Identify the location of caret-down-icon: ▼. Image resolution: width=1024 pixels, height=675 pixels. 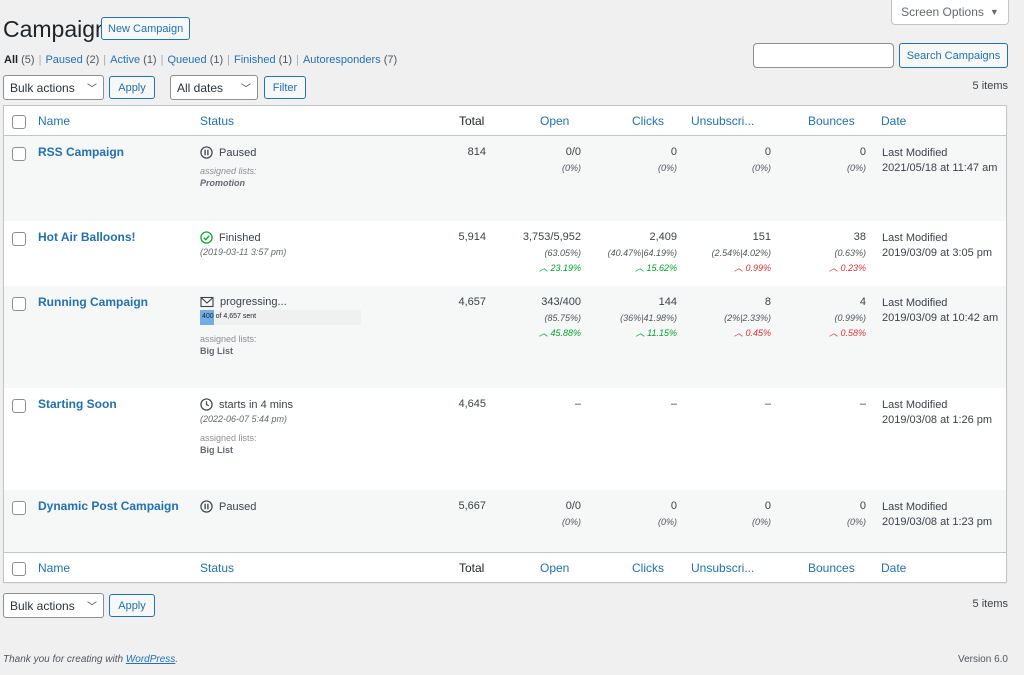
(994, 12).